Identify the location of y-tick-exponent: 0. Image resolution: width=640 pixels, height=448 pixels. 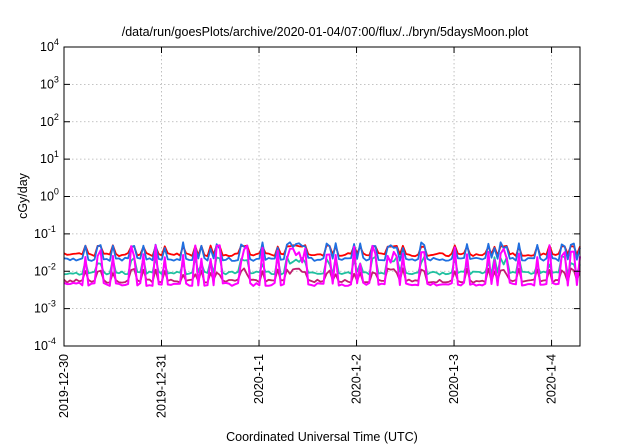
(56, 192).